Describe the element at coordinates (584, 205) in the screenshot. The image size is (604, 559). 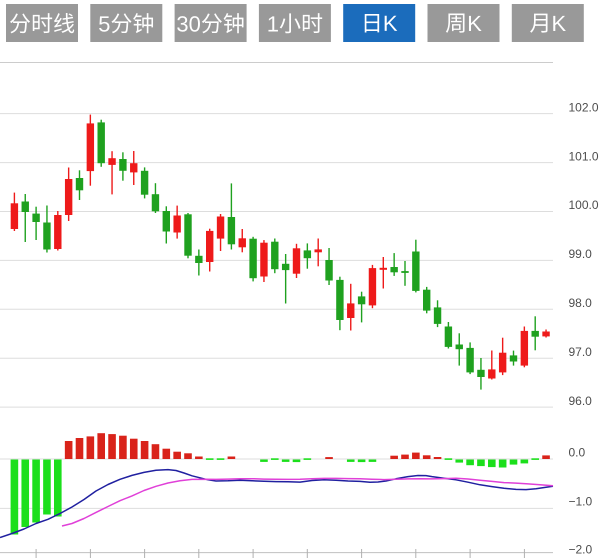
I see `svg-text: 100.0` at that location.